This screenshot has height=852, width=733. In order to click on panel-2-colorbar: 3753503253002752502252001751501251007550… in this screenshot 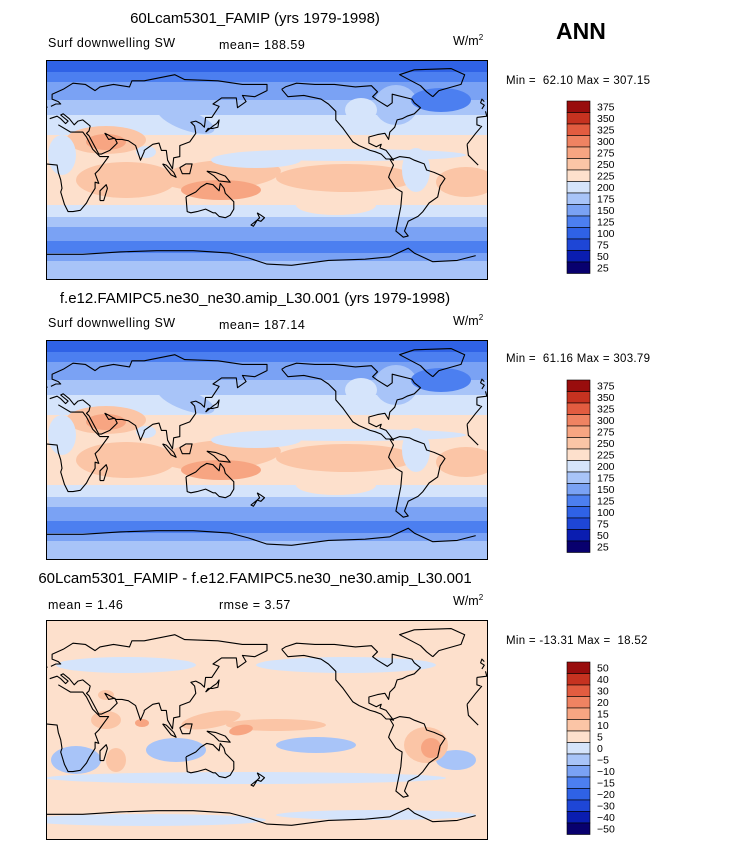, I will do `click(590, 466)`.